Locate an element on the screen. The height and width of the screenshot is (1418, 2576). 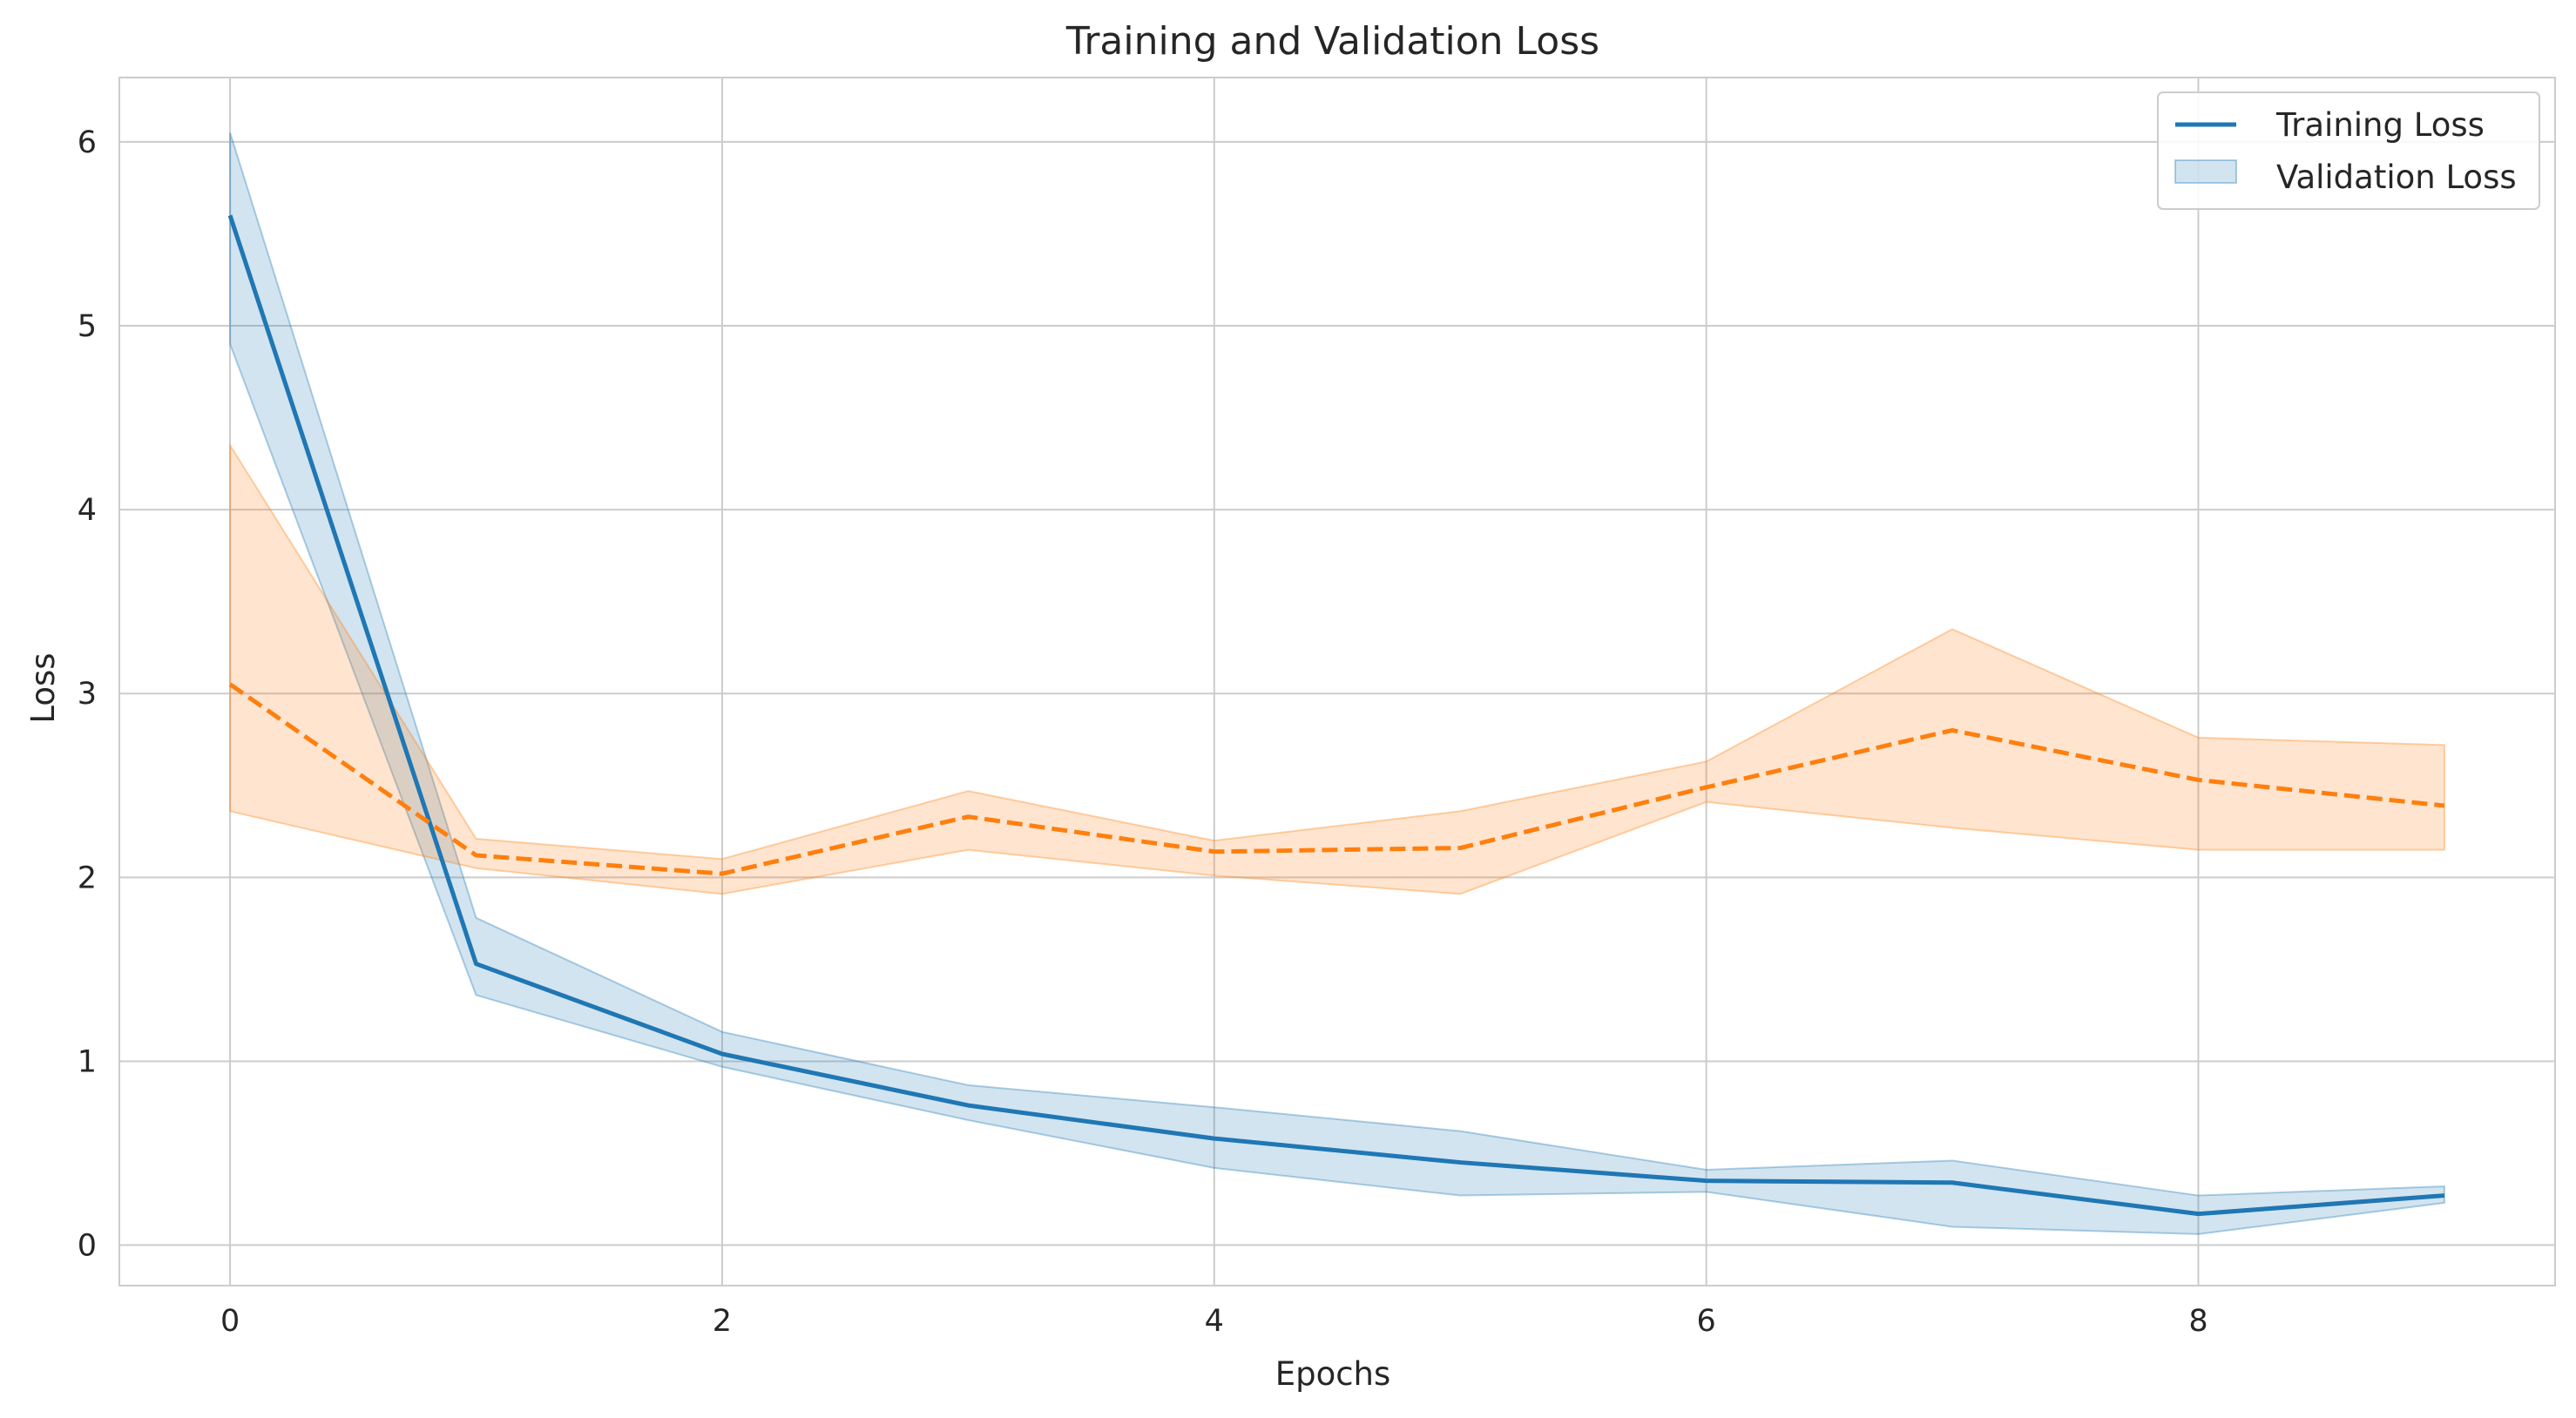
x-tick-label: 2 is located at coordinates (722, 1321).